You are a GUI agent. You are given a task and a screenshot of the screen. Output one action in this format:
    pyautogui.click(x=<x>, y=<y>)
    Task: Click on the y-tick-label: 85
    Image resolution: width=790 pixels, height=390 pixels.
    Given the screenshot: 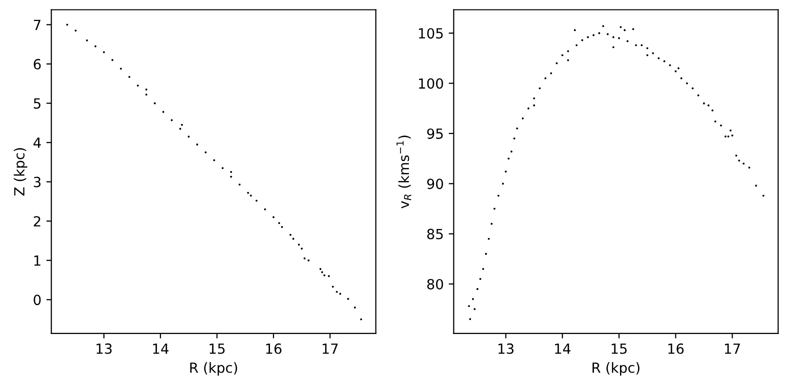 What is the action you would take?
    pyautogui.click(x=435, y=234)
    